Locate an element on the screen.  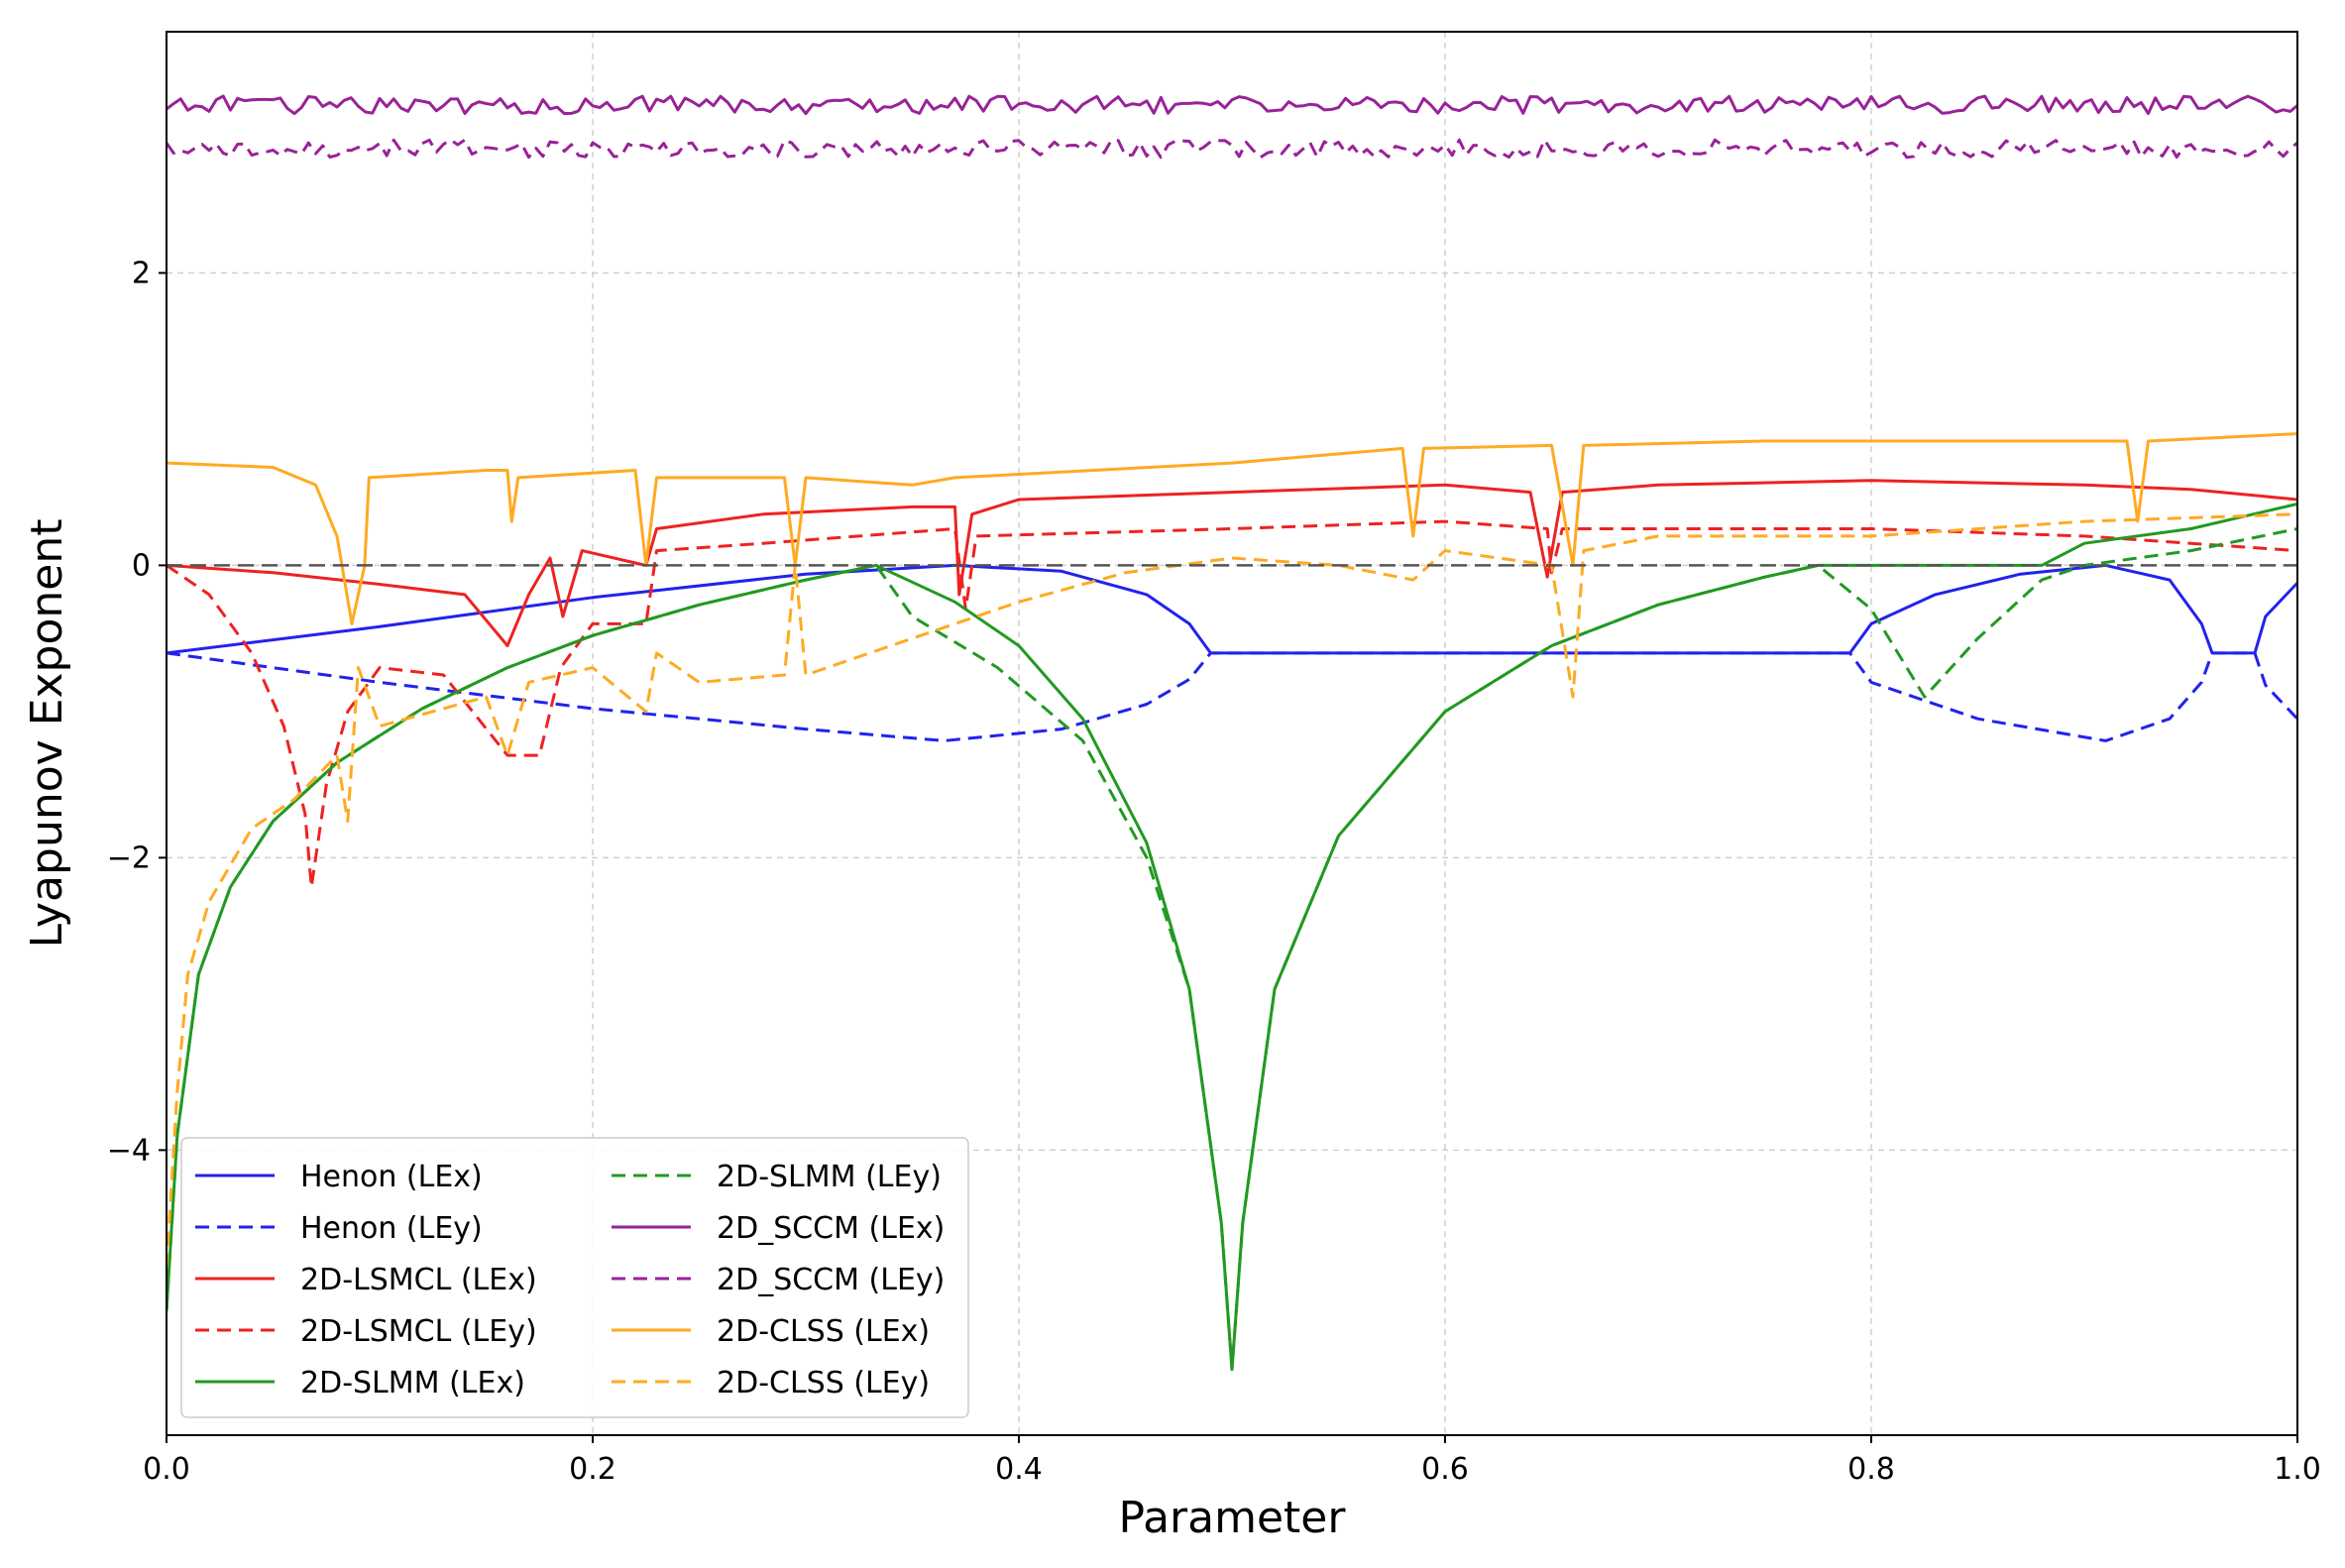
series-line-2d-clss-lex- is located at coordinates (1232, 528).